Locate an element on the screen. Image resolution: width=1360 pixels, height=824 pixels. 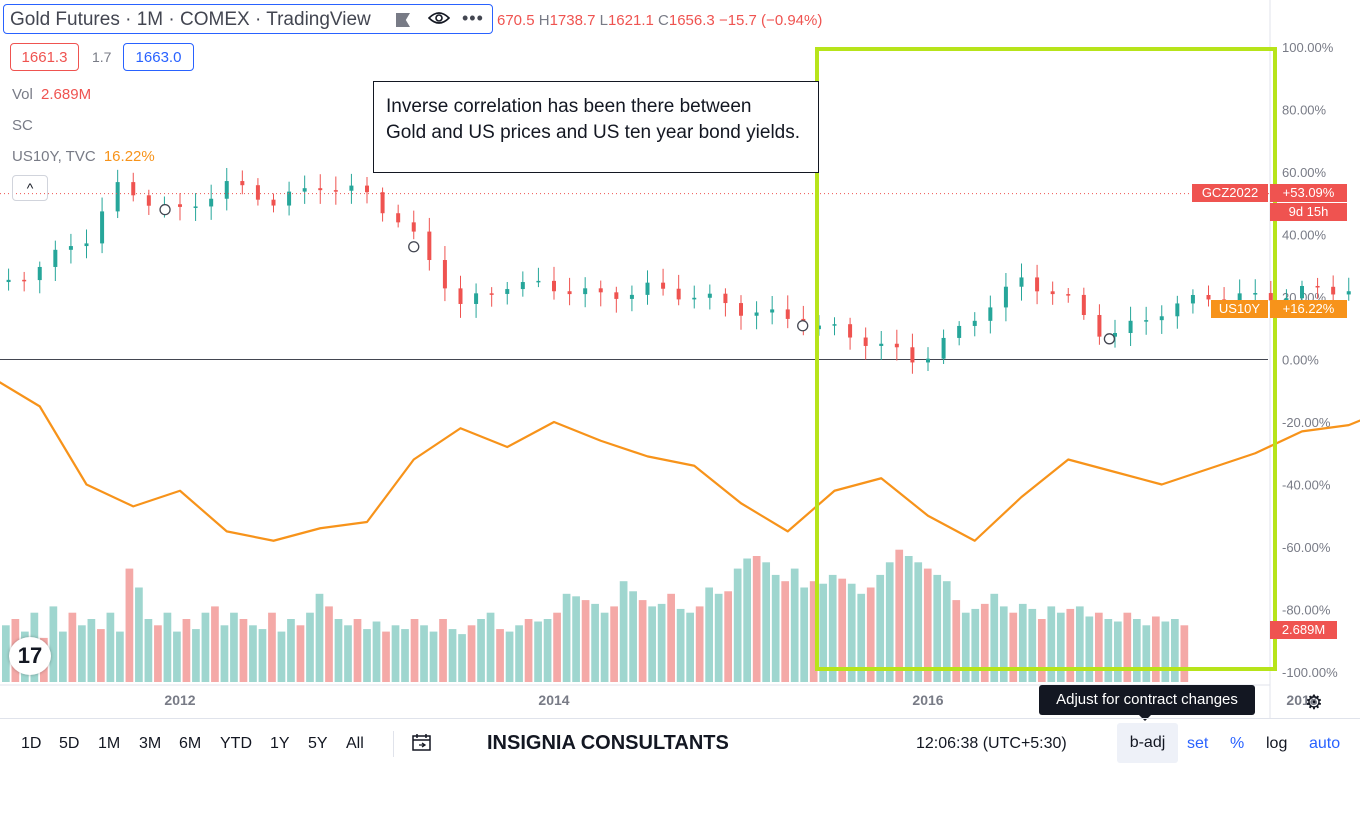
timeframe-button-5y: 5Y is located at coordinates (318, 743).